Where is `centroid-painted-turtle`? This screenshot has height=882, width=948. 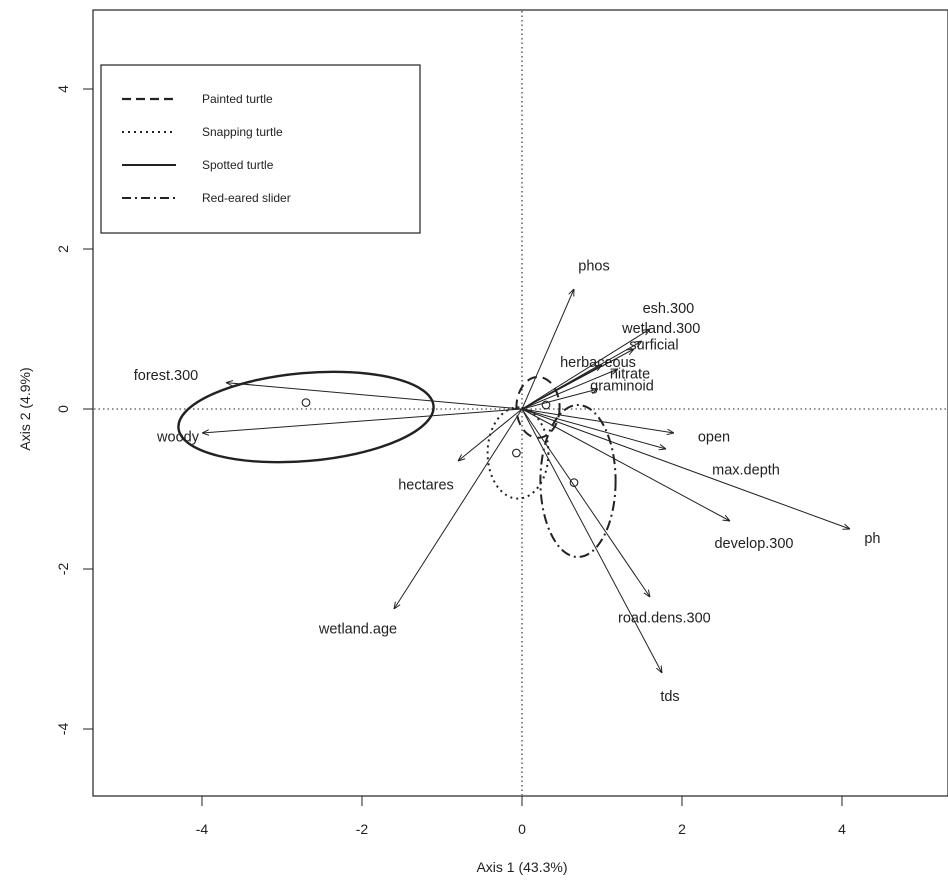
centroid-painted-turtle is located at coordinates (546, 405).